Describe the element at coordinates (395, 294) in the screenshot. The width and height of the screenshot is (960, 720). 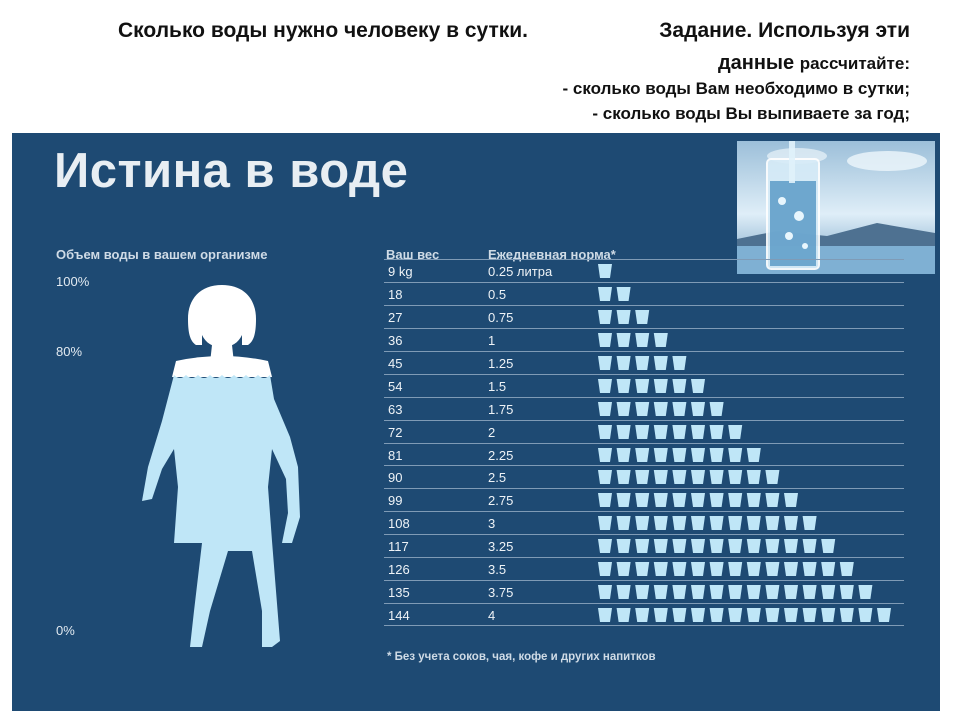
I see `weight-value: 18` at that location.